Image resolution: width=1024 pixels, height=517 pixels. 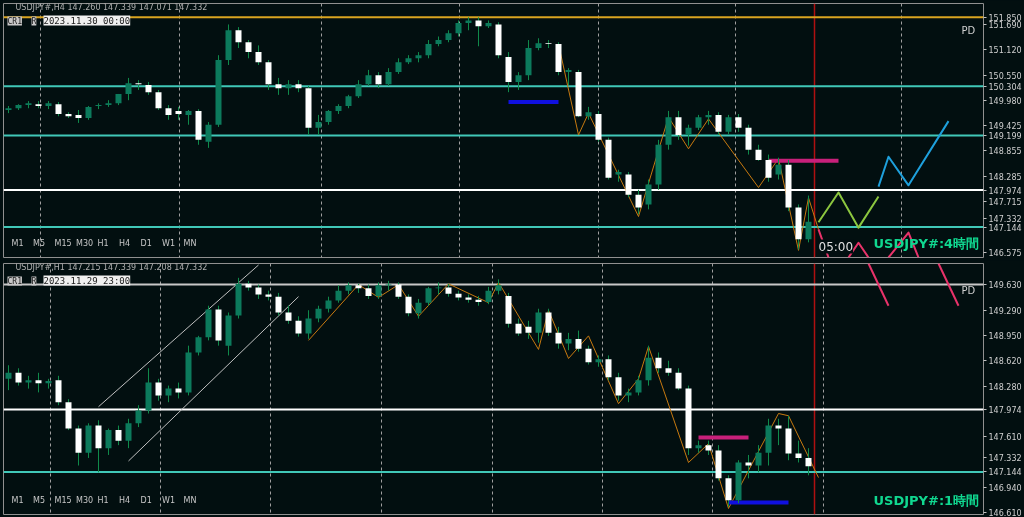 What do you see at coordinates (111, 267) in the screenshot?
I see `annotation: USDJPY#,H1 147.215 147.339 147.208 147.332` at bounding box center [111, 267].